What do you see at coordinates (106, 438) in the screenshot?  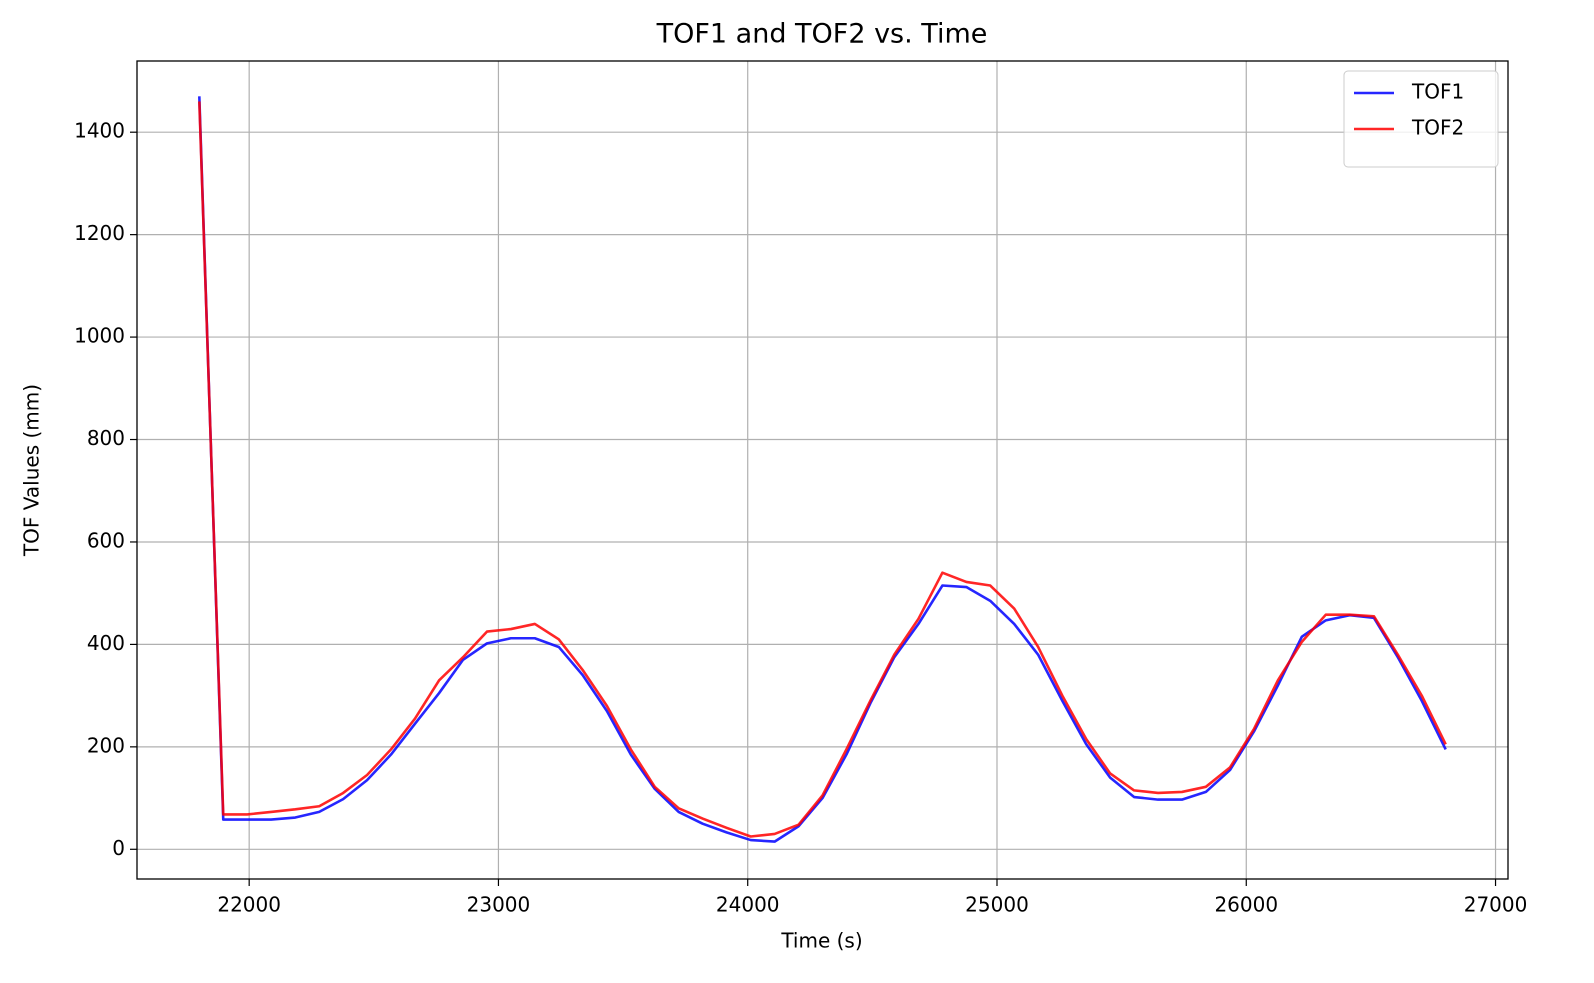 I see `y-tick-label: 800` at bounding box center [106, 438].